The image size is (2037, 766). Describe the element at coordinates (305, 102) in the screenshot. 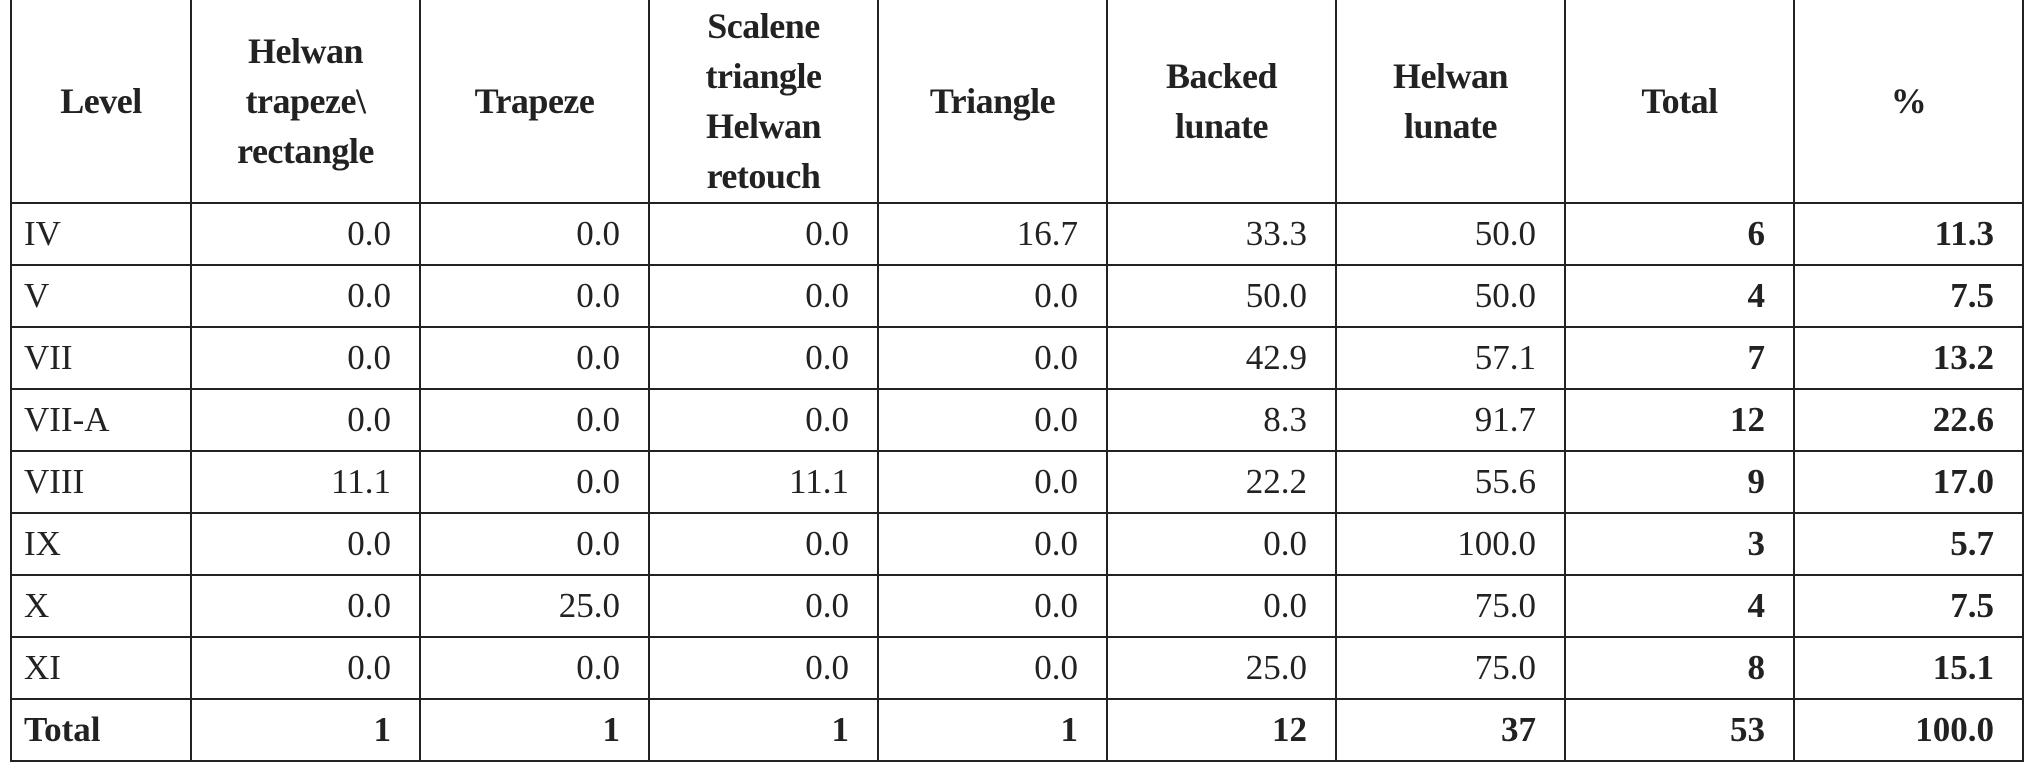

I see `column-header: Helwan trapeze\ rectangle` at that location.